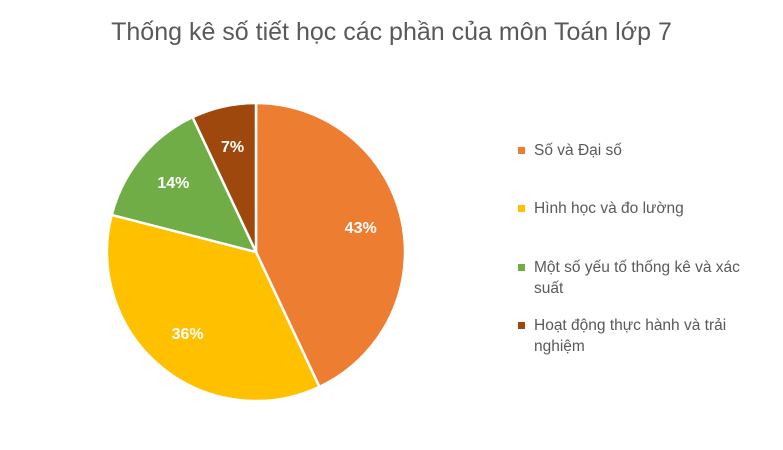 This screenshot has height=450, width=783. I want to click on pie-slice-hoat-dong, so click(224, 177).